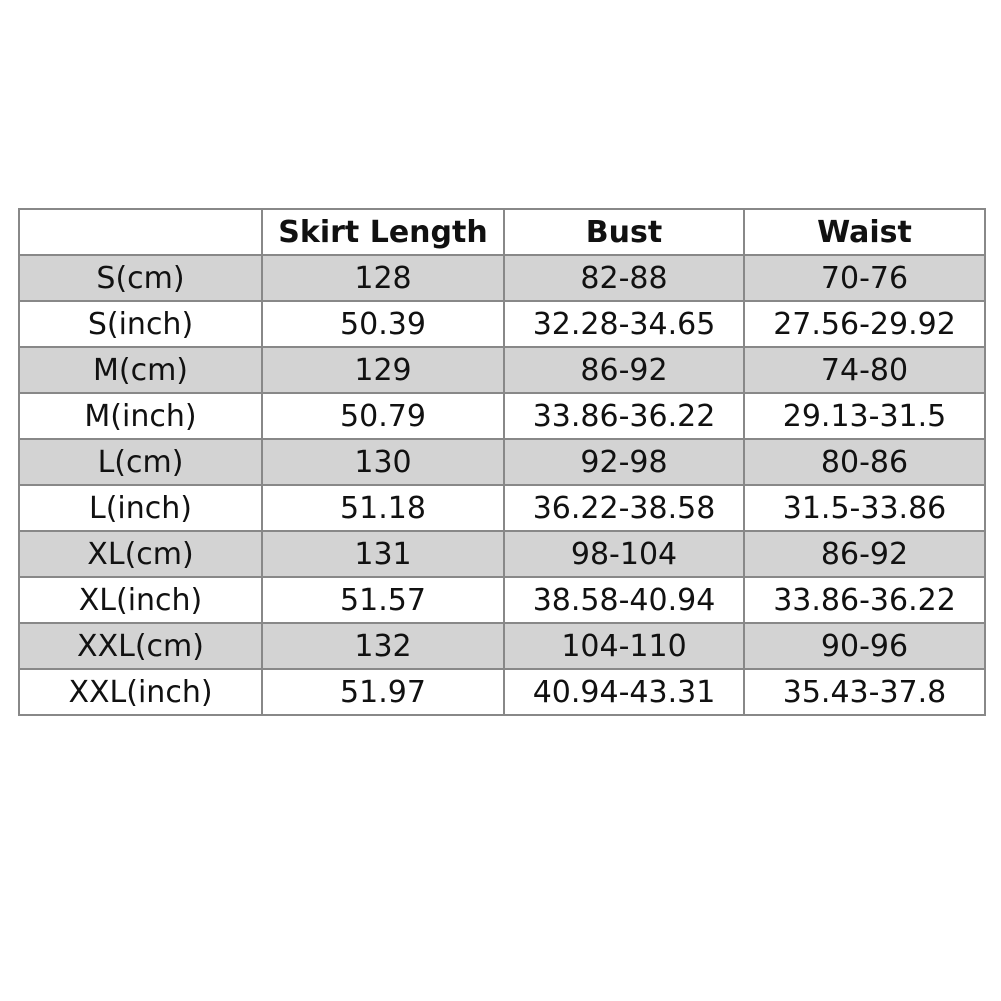 Image resolution: width=1001 pixels, height=1001 pixels. What do you see at coordinates (140, 692) in the screenshot?
I see `size-label-cell: XXL(inch)` at bounding box center [140, 692].